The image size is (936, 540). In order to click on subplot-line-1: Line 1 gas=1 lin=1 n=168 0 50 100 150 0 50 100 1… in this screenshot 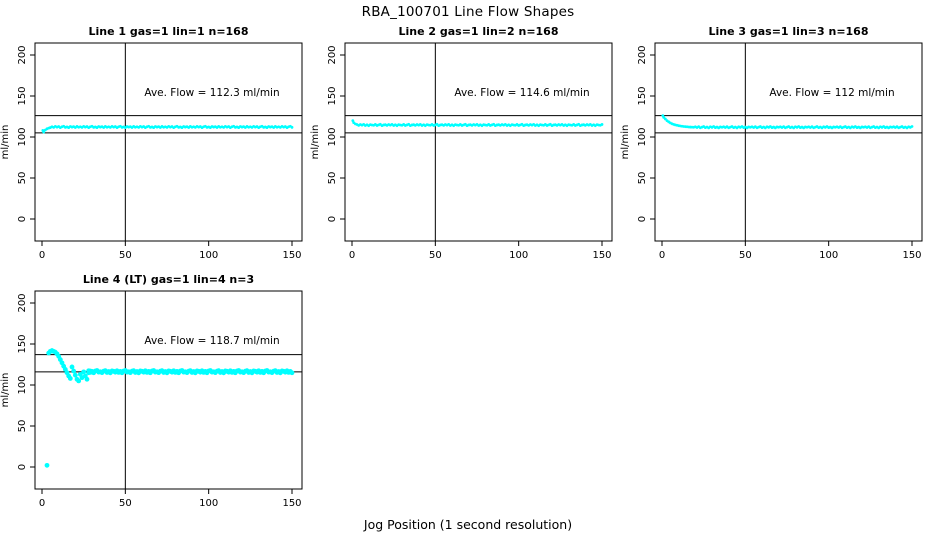, I will do `click(151, 143)`.